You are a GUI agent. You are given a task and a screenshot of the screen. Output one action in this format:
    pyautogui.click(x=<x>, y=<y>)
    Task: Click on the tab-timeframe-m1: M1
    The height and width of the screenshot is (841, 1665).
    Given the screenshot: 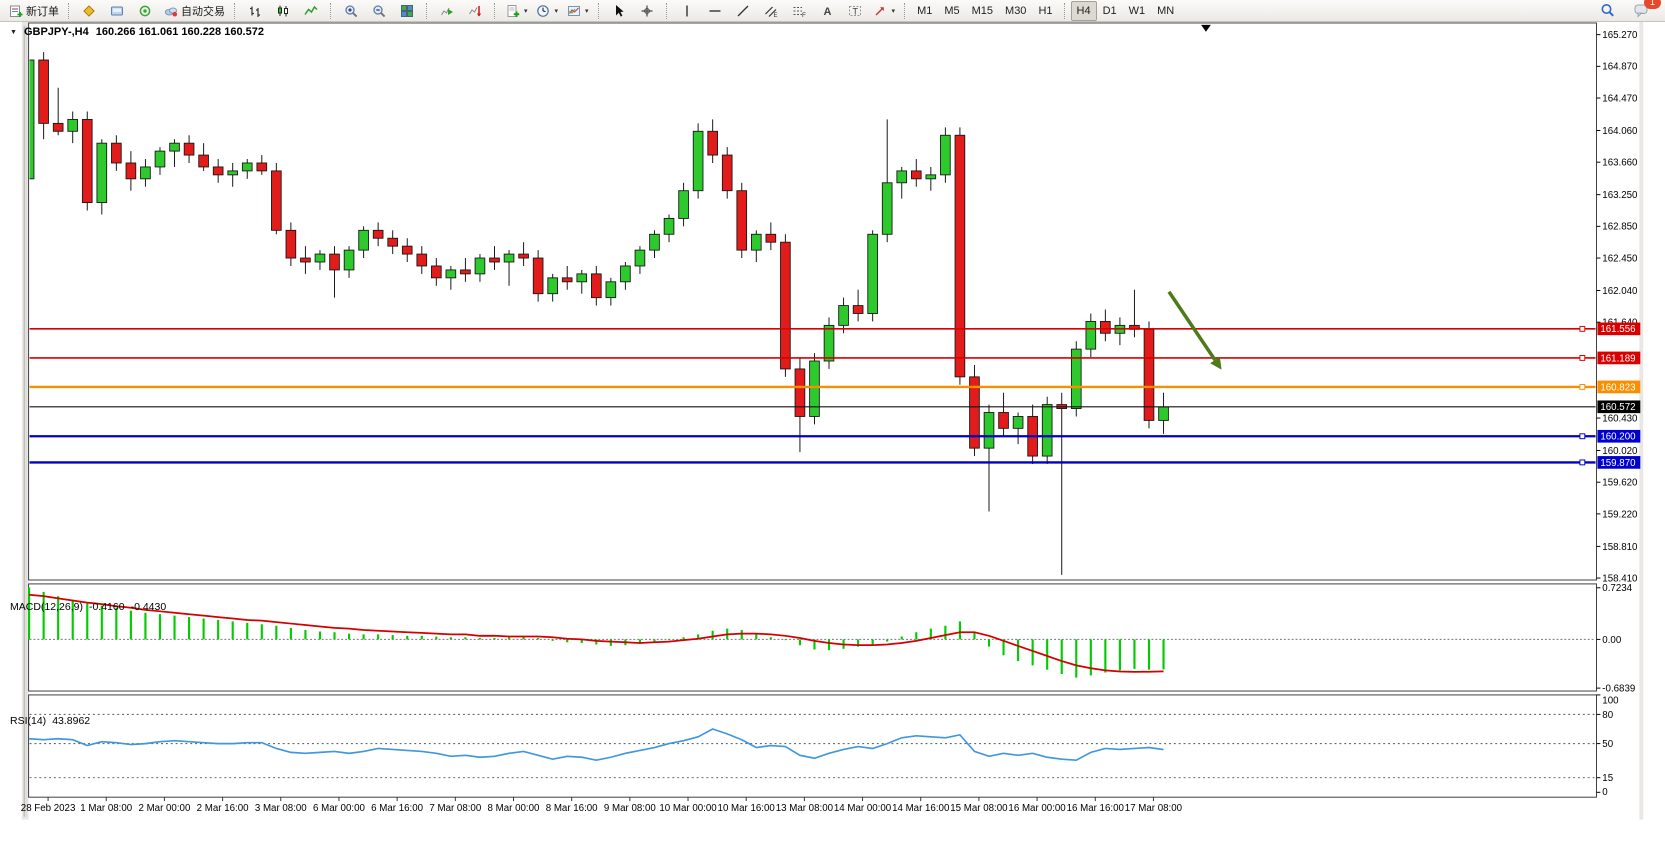 What is the action you would take?
    pyautogui.click(x=925, y=10)
    